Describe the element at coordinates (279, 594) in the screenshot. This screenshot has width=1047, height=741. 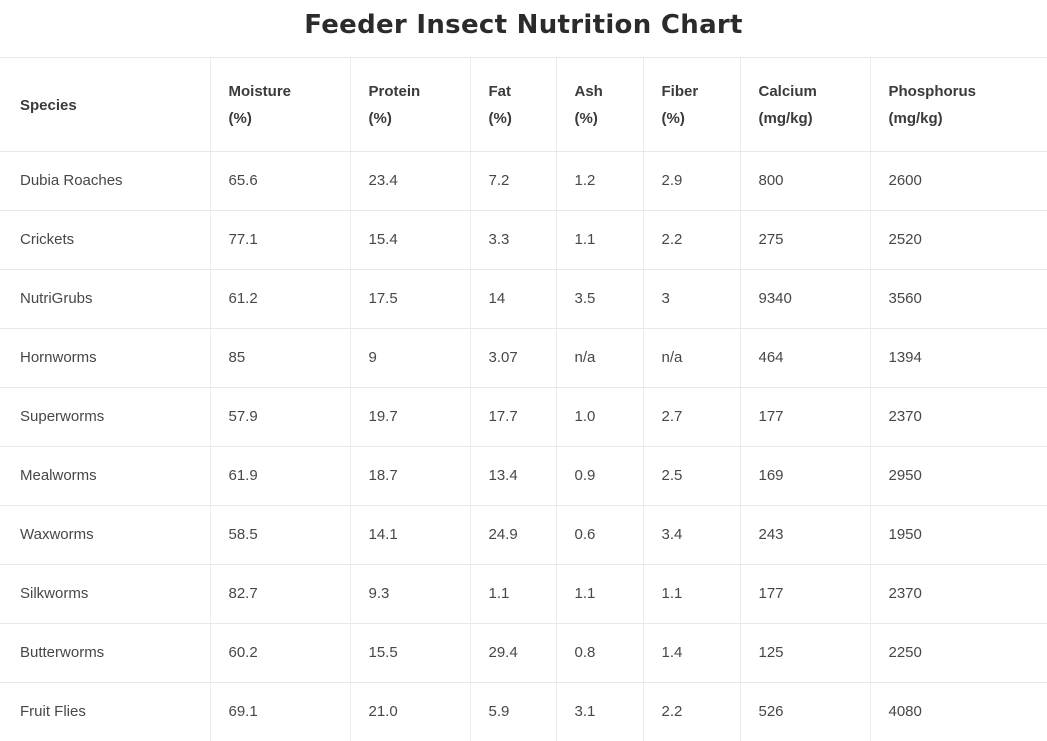
I see `value-cell: 82.7` at that location.